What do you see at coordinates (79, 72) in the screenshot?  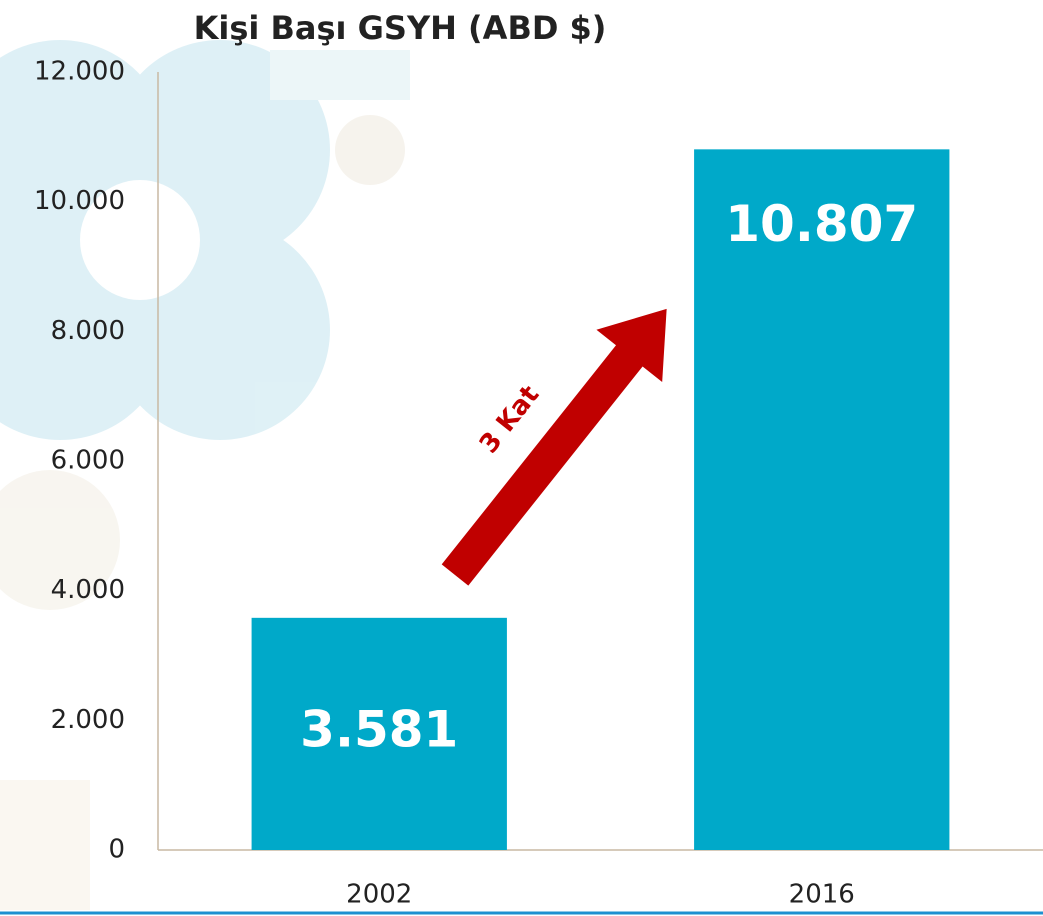 I see `y-tick-label: 12.000` at bounding box center [79, 72].